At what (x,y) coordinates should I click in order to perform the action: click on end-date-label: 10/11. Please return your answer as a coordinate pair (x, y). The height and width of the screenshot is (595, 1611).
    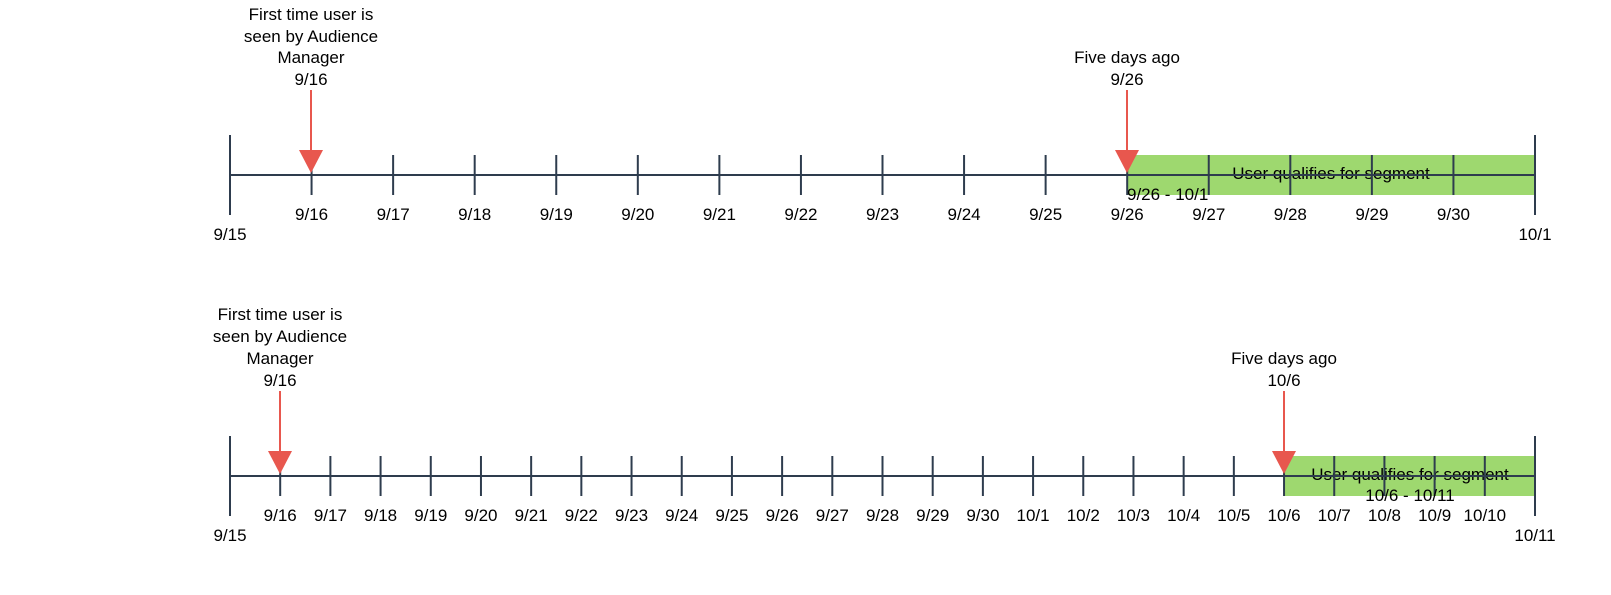
    Looking at the image, I should click on (1534, 535).